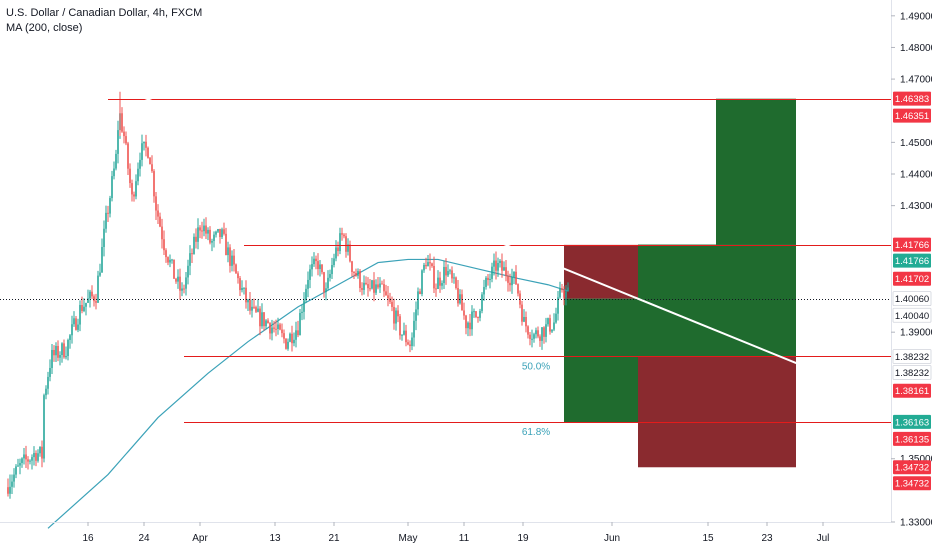 This screenshot has height=555, width=932. What do you see at coordinates (88, 538) in the screenshot?
I see `time-tick-label-0: 16` at bounding box center [88, 538].